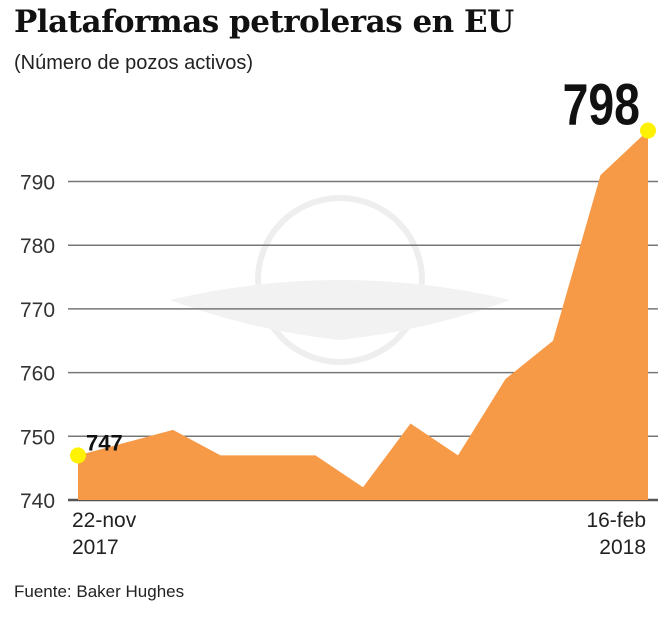  What do you see at coordinates (133, 63) in the screenshot?
I see `chart-subtitle: (Número de pozos activos)` at bounding box center [133, 63].